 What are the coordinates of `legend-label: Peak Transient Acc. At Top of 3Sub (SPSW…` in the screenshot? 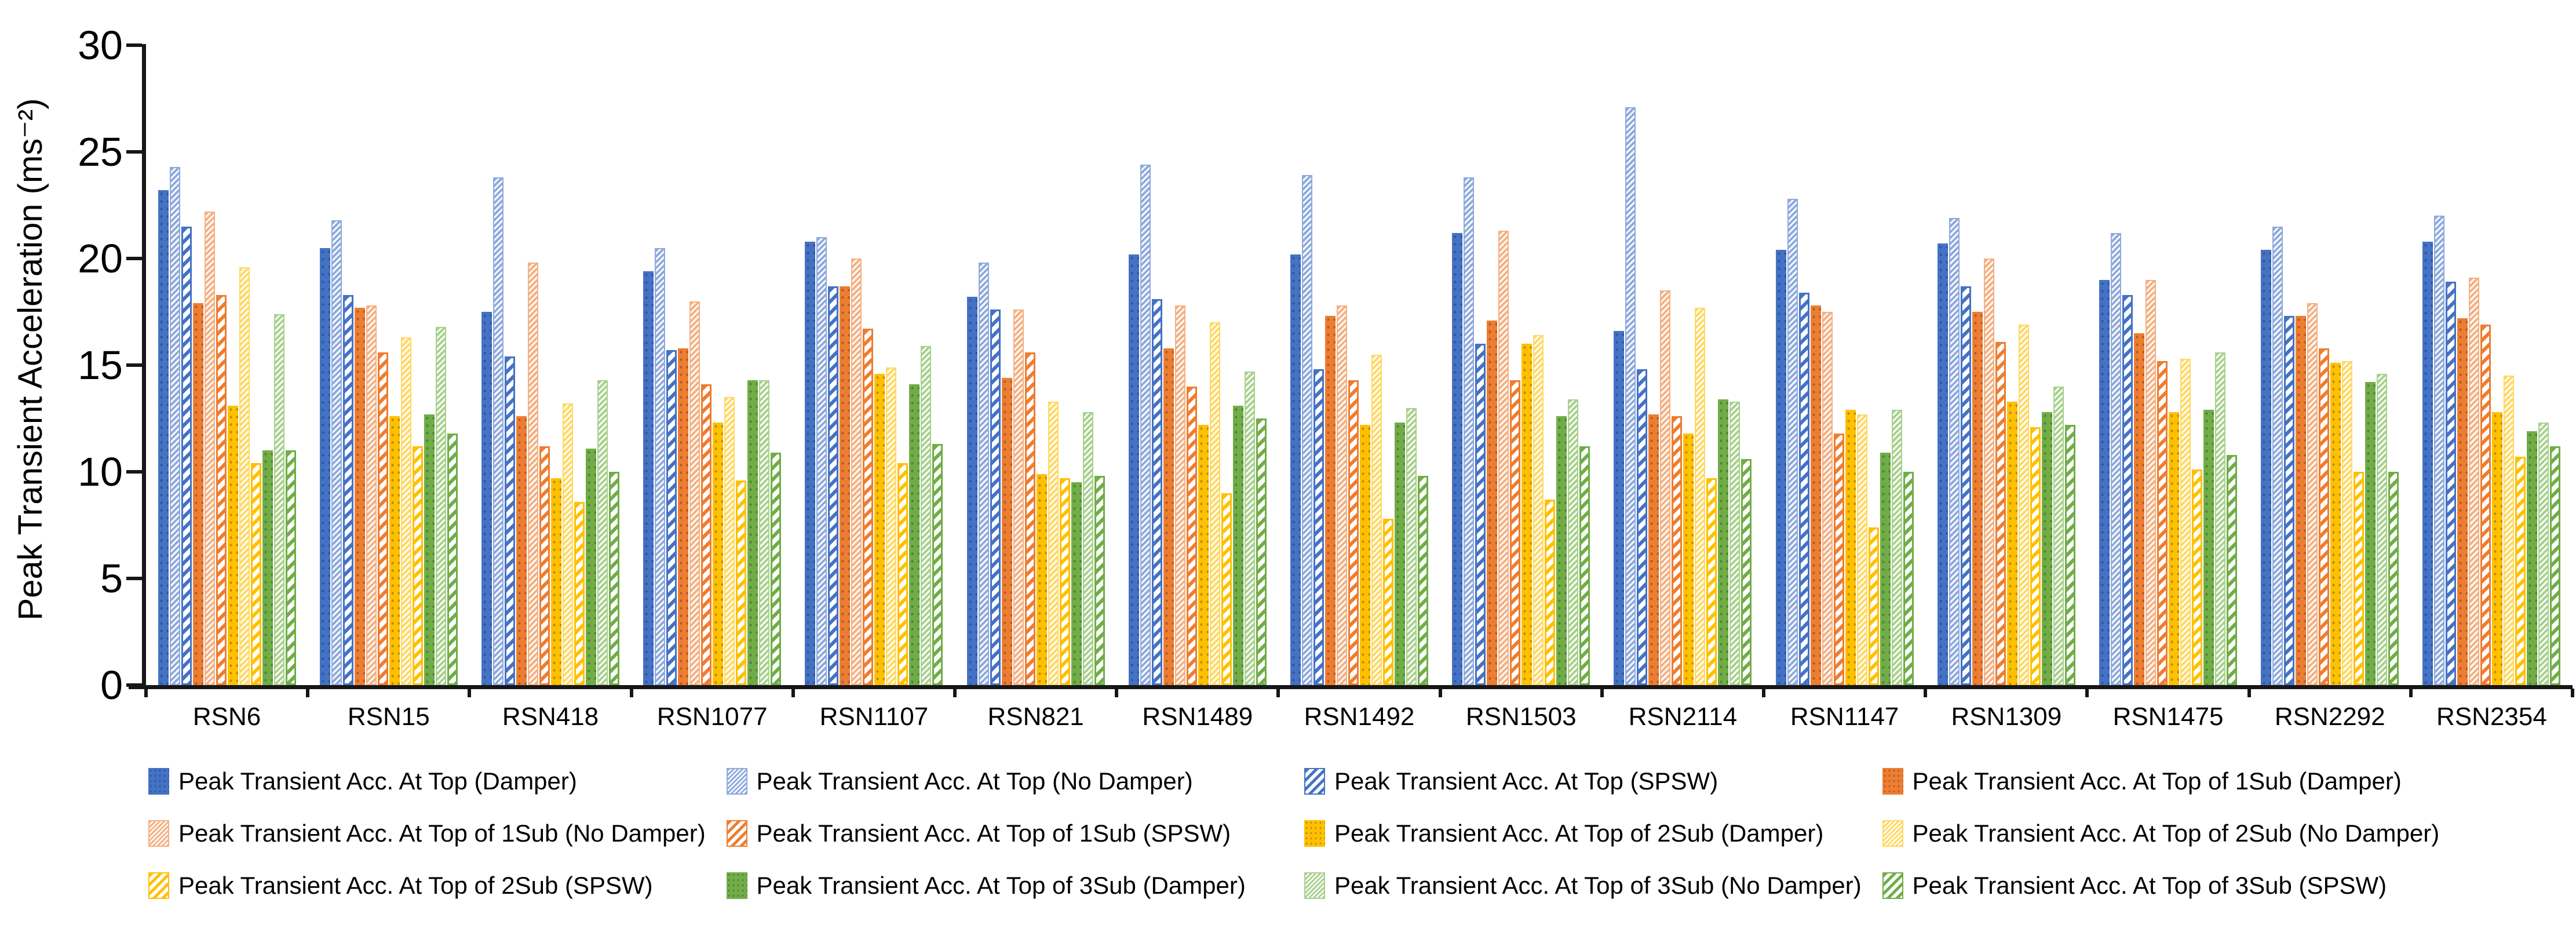 It's located at (2149, 885).